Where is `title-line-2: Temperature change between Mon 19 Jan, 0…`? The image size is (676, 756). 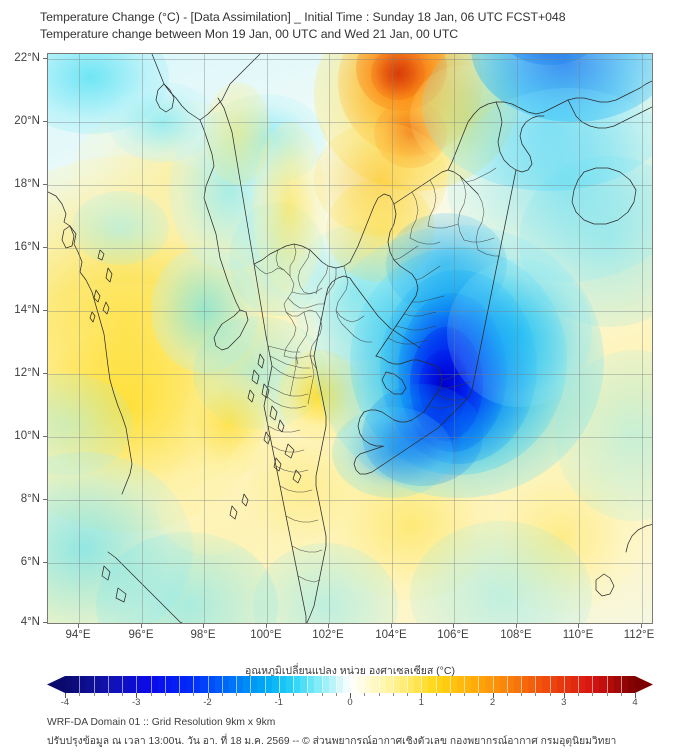 title-line-2: Temperature change between Mon 19 Jan, 0… is located at coordinates (249, 33).